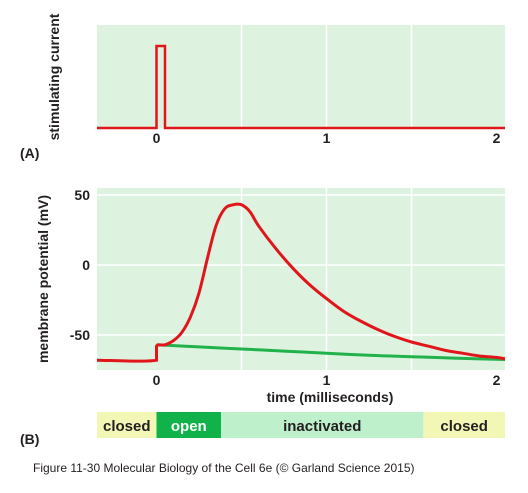  I want to click on panel-b-y-tick-label: 50, so click(82, 195).